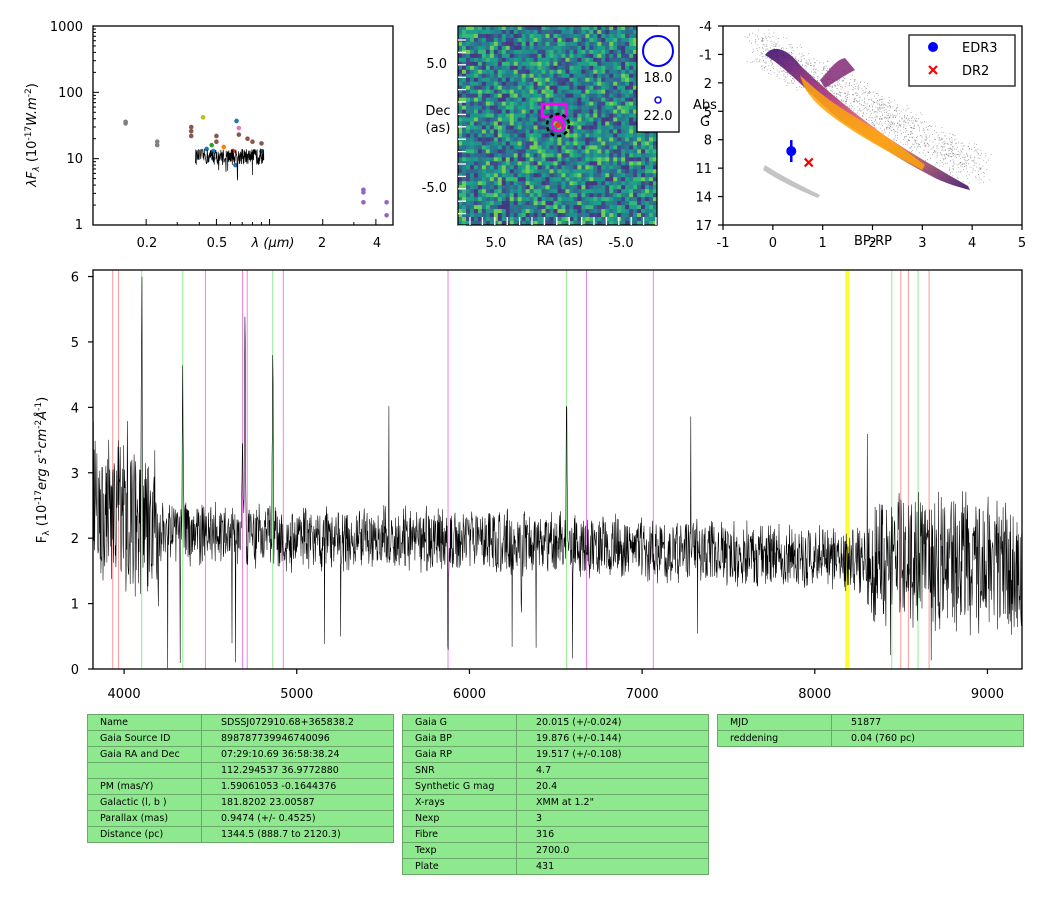  What do you see at coordinates (42, 518) in the screenshot?
I see `spectrum-ylabel-part: (10` at bounding box center [42, 518].